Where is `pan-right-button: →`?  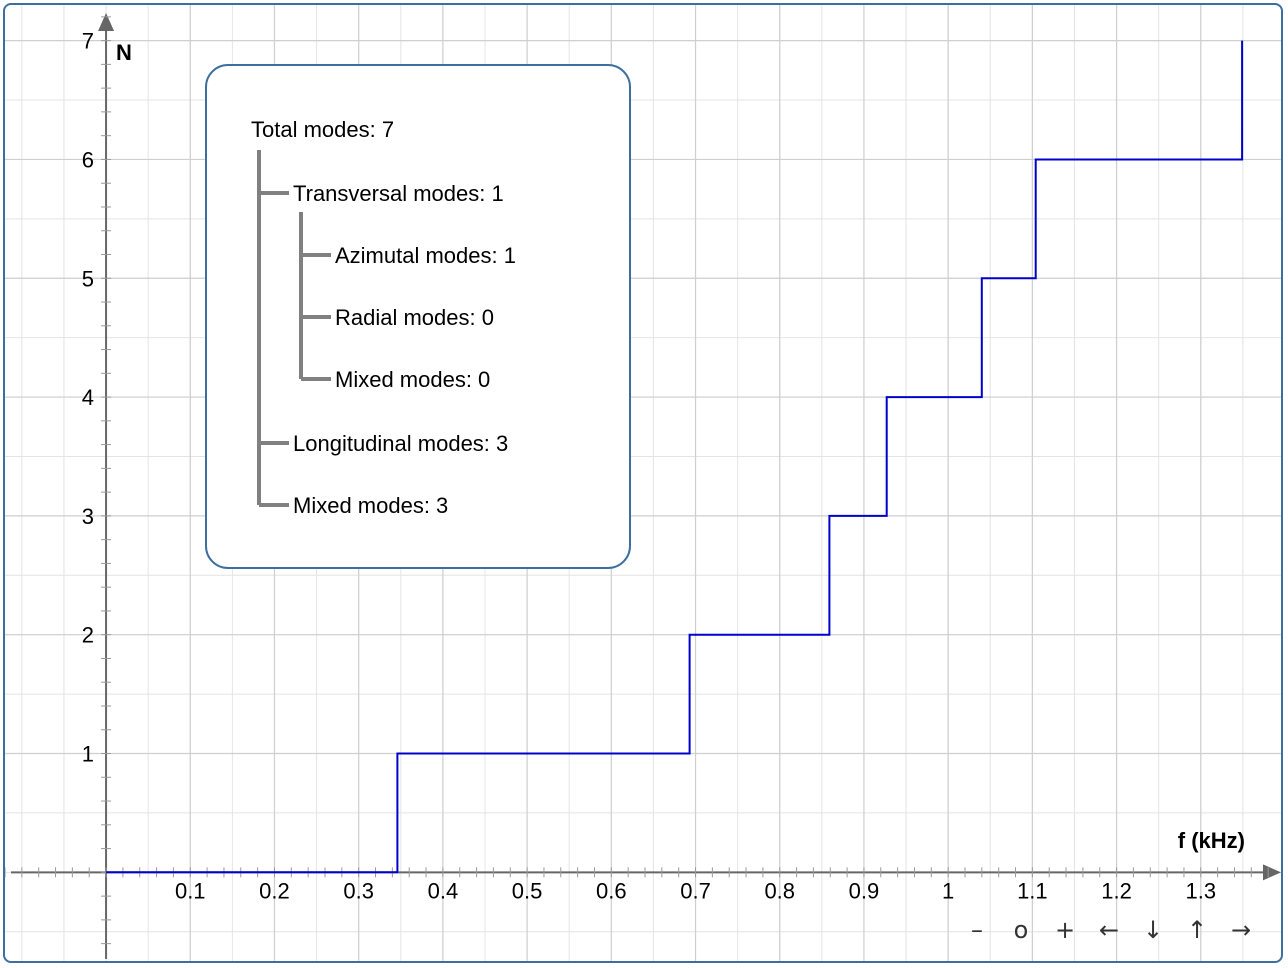 pan-right-button: → is located at coordinates (1241, 930).